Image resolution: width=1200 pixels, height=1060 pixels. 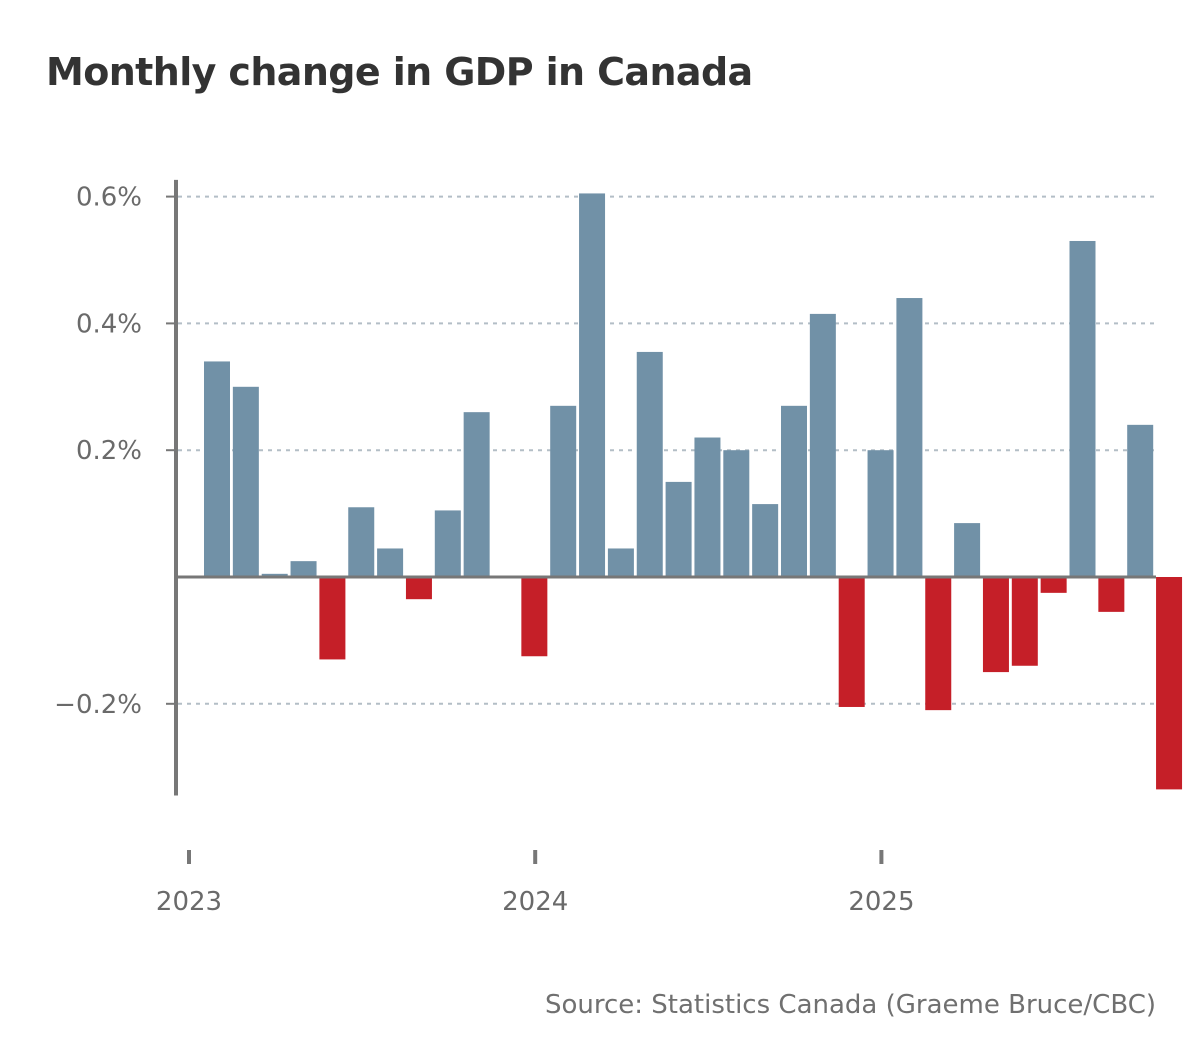 I want to click on y-tick-label: 0.4%, so click(x=109, y=324).